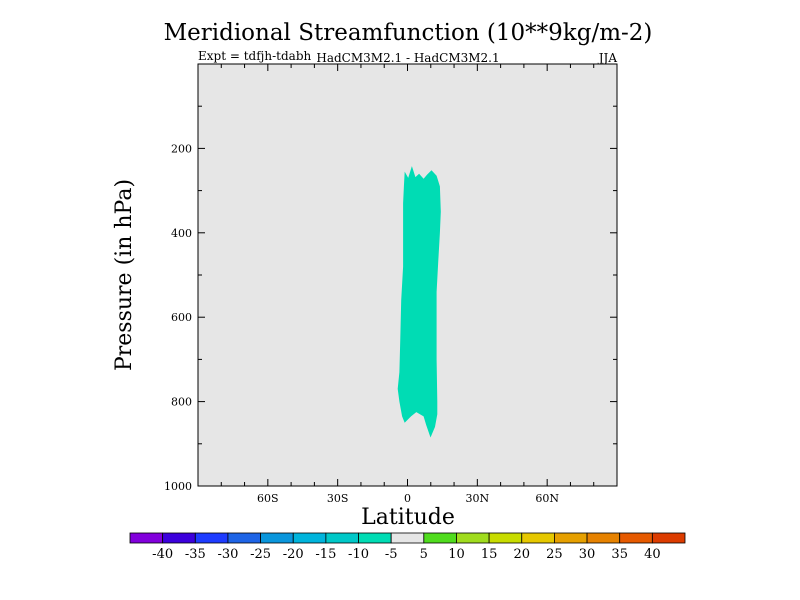 The width and height of the screenshot is (800, 600). I want to click on colorbar-label: 5, so click(424, 554).